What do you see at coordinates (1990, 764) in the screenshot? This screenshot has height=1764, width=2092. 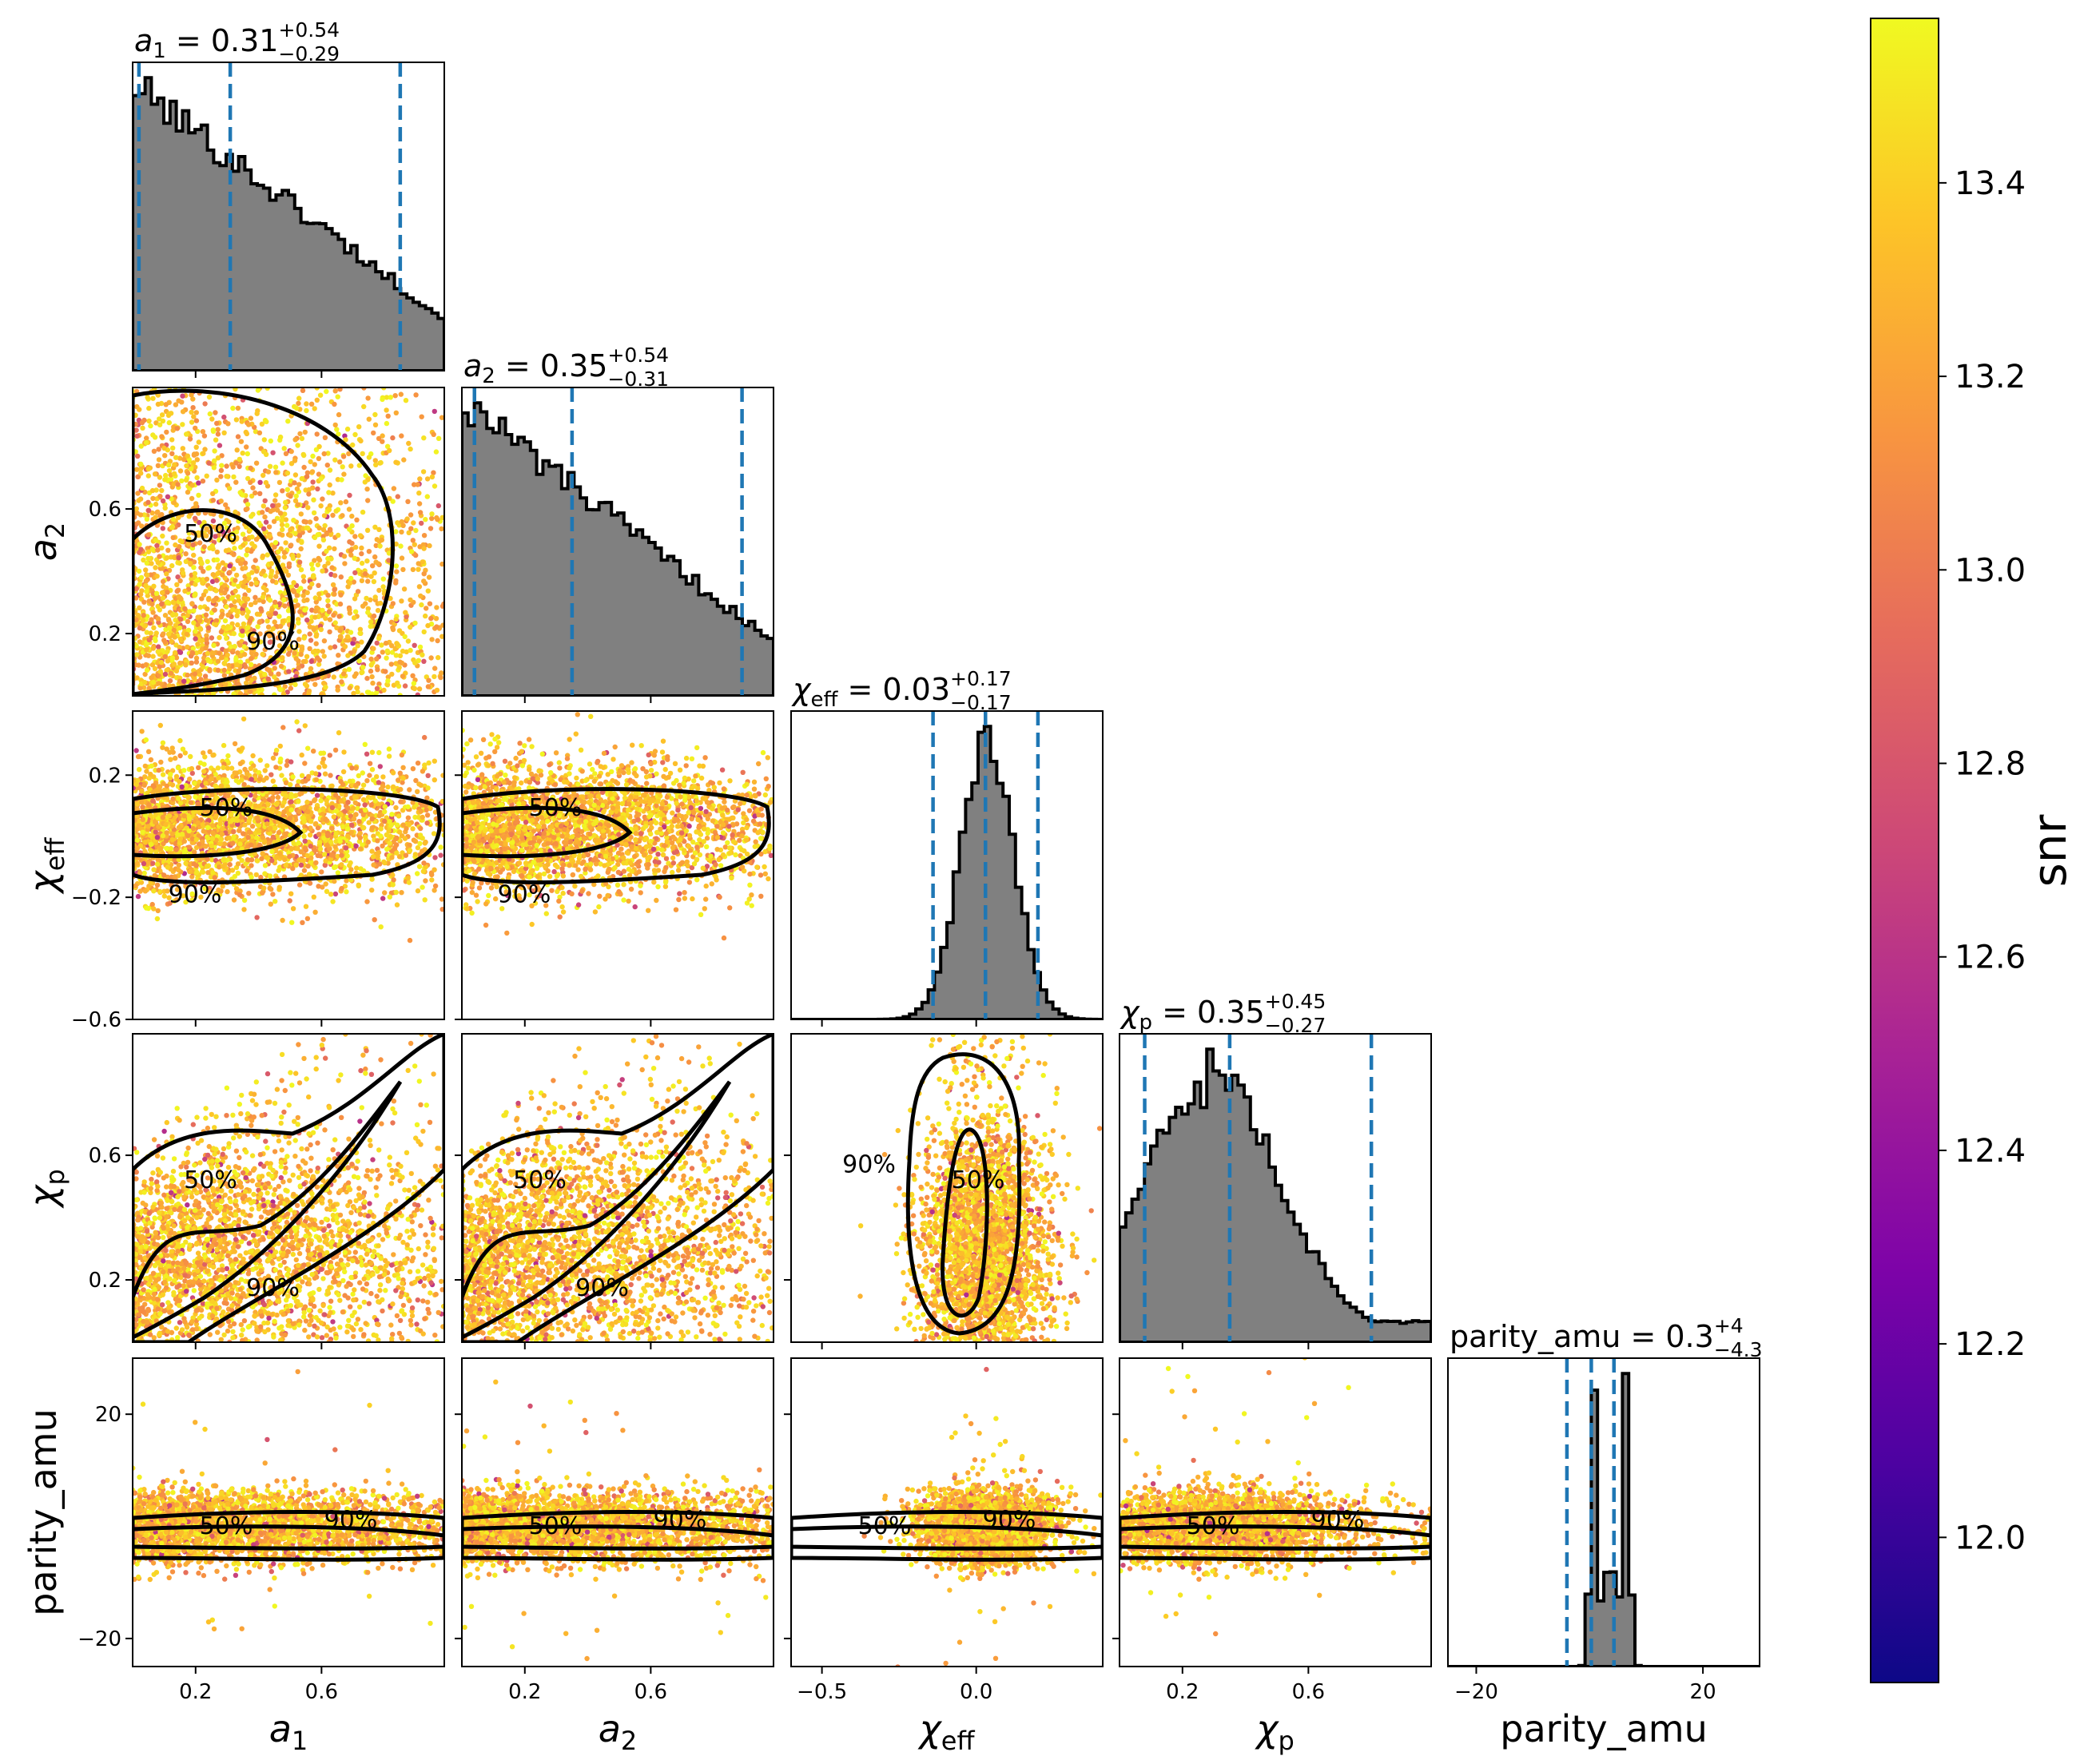 I see `colorbar-tick-label: 12.8` at bounding box center [1990, 764].